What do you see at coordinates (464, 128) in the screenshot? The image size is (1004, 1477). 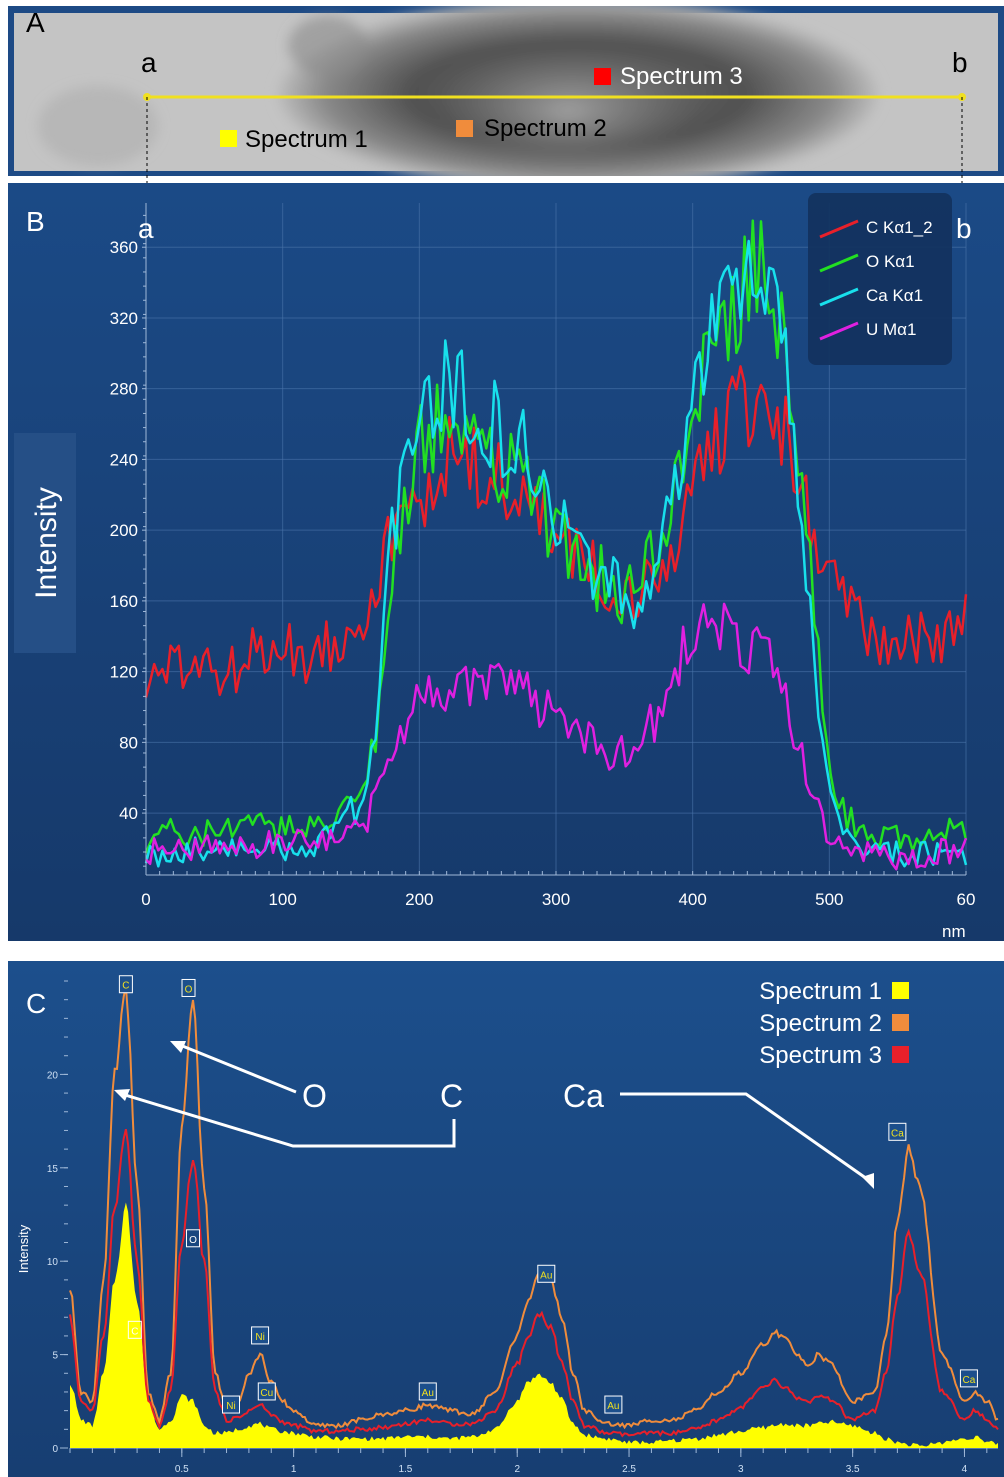 I see `spectrum-2-marker` at bounding box center [464, 128].